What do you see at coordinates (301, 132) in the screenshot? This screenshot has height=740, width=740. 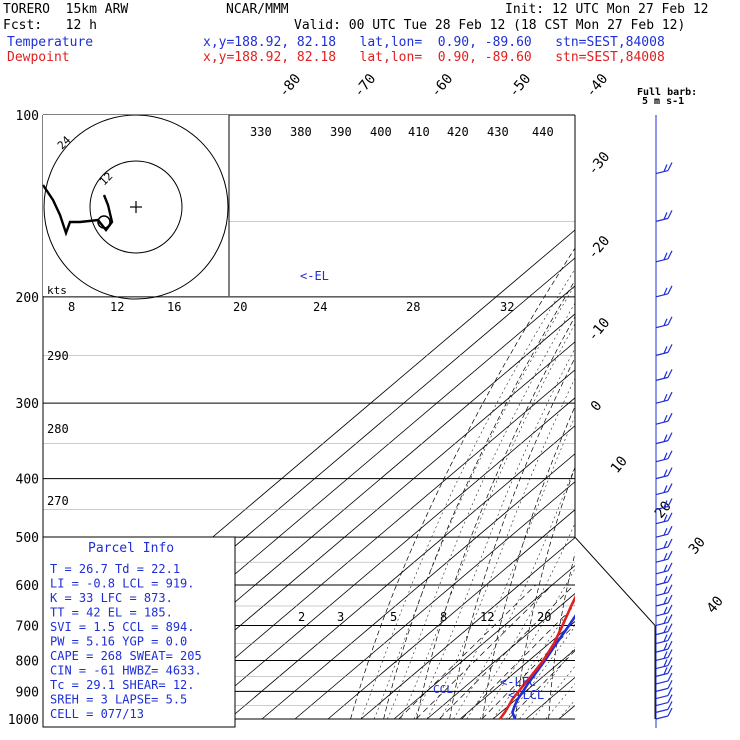 I see `theta-label: 380` at bounding box center [301, 132].